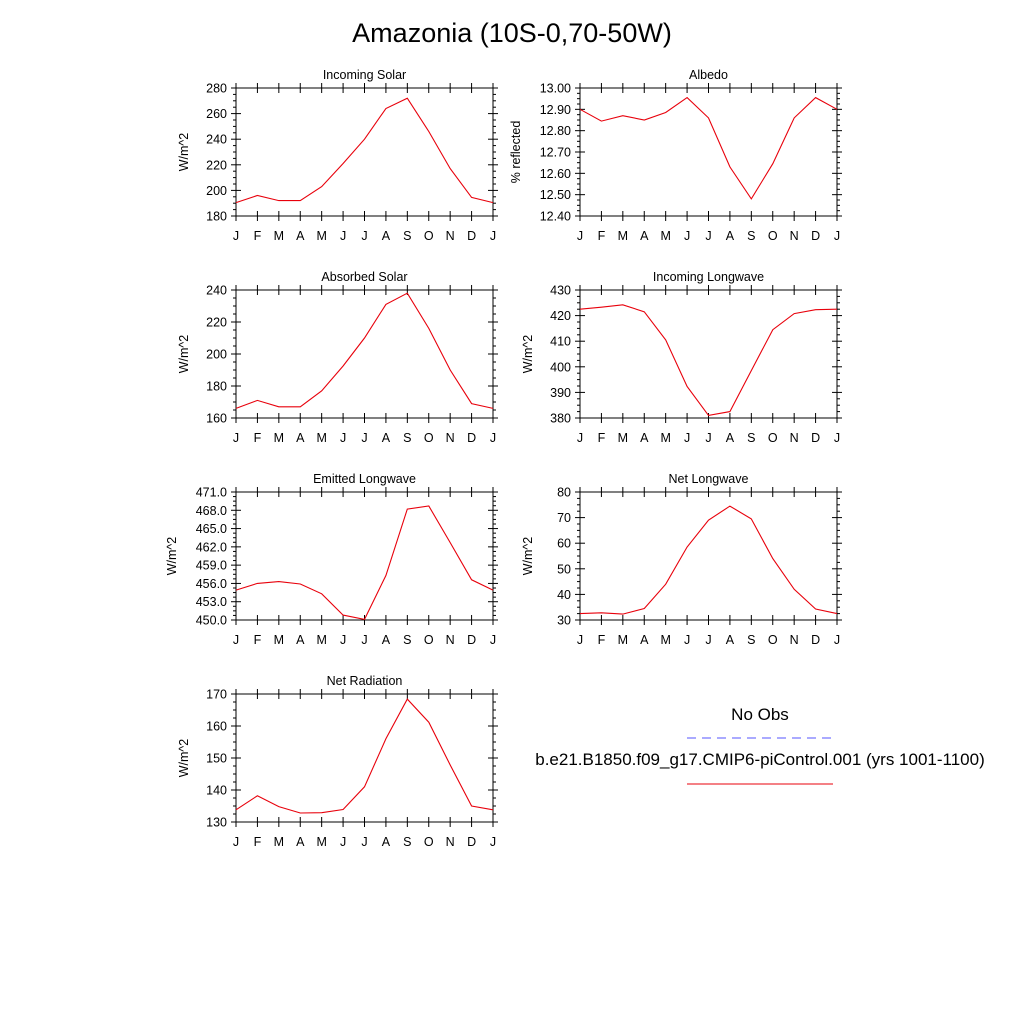 This screenshot has width=1024, height=1024. I want to click on y-axis-label: % reflected, so click(516, 152).